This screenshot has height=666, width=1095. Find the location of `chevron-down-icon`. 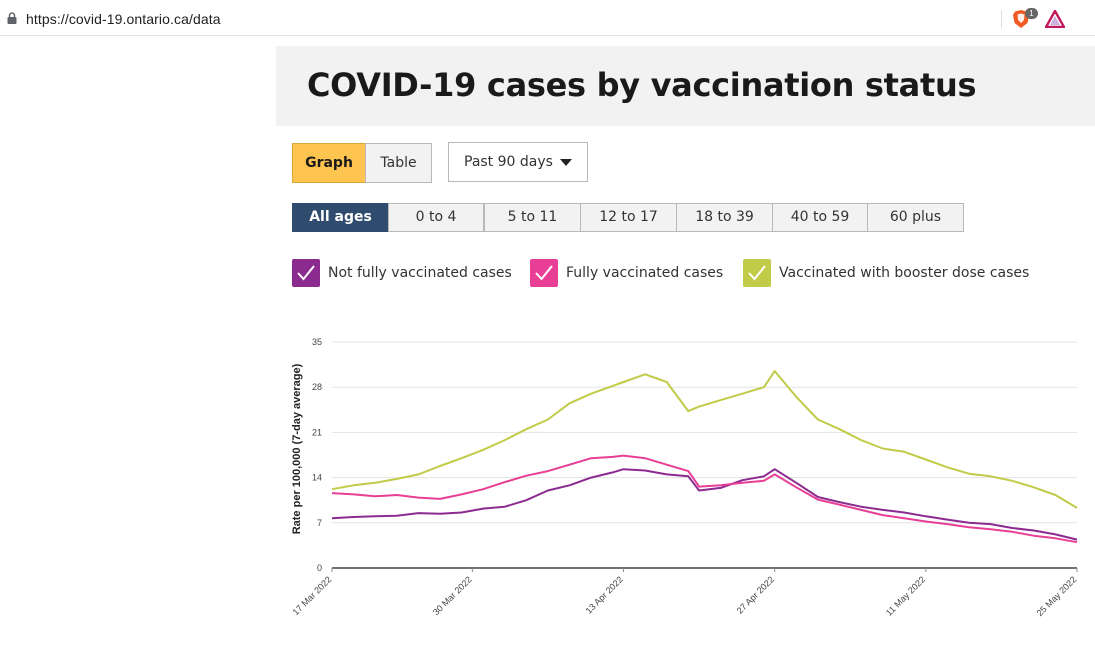

chevron-down-icon is located at coordinates (566, 162).